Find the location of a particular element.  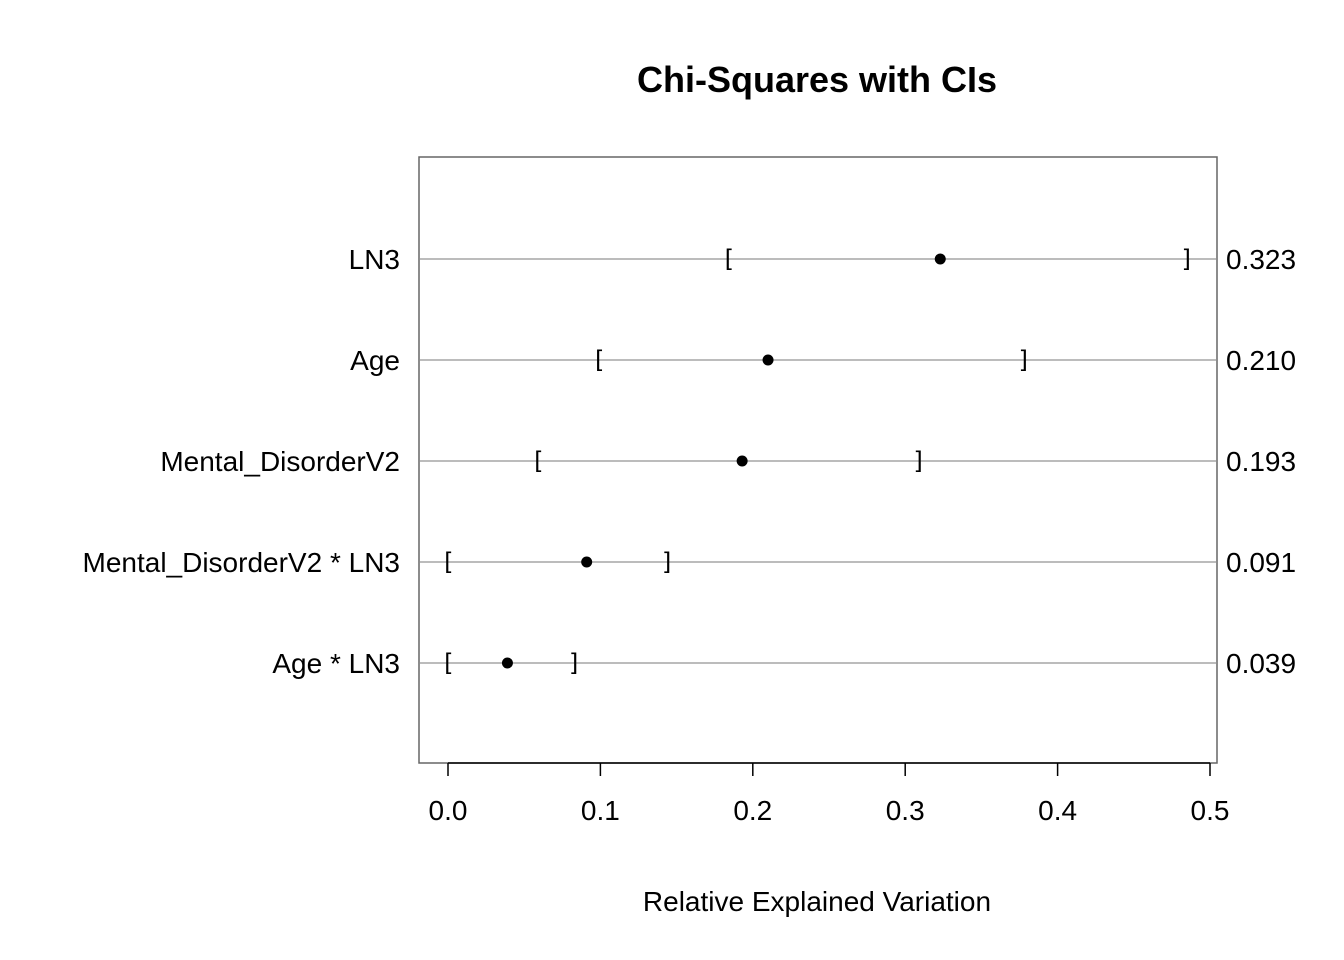

value-label: 0.193 is located at coordinates (1261, 461).